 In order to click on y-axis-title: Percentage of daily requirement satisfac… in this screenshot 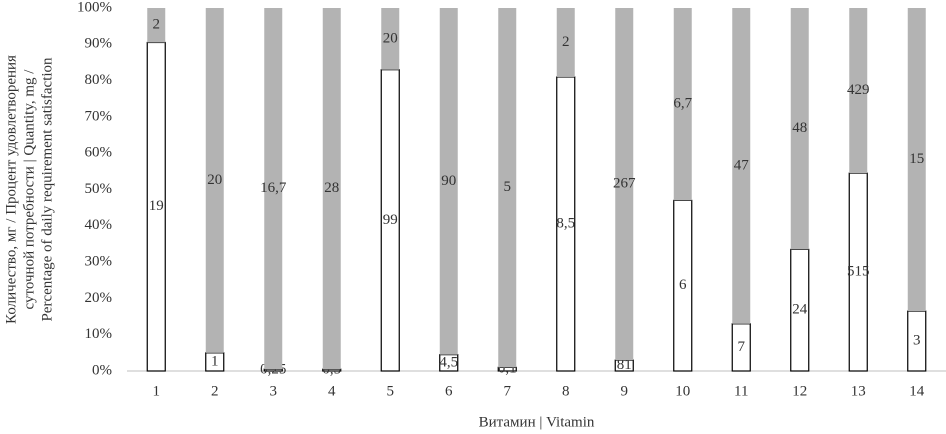, I will do `click(47, 189)`.